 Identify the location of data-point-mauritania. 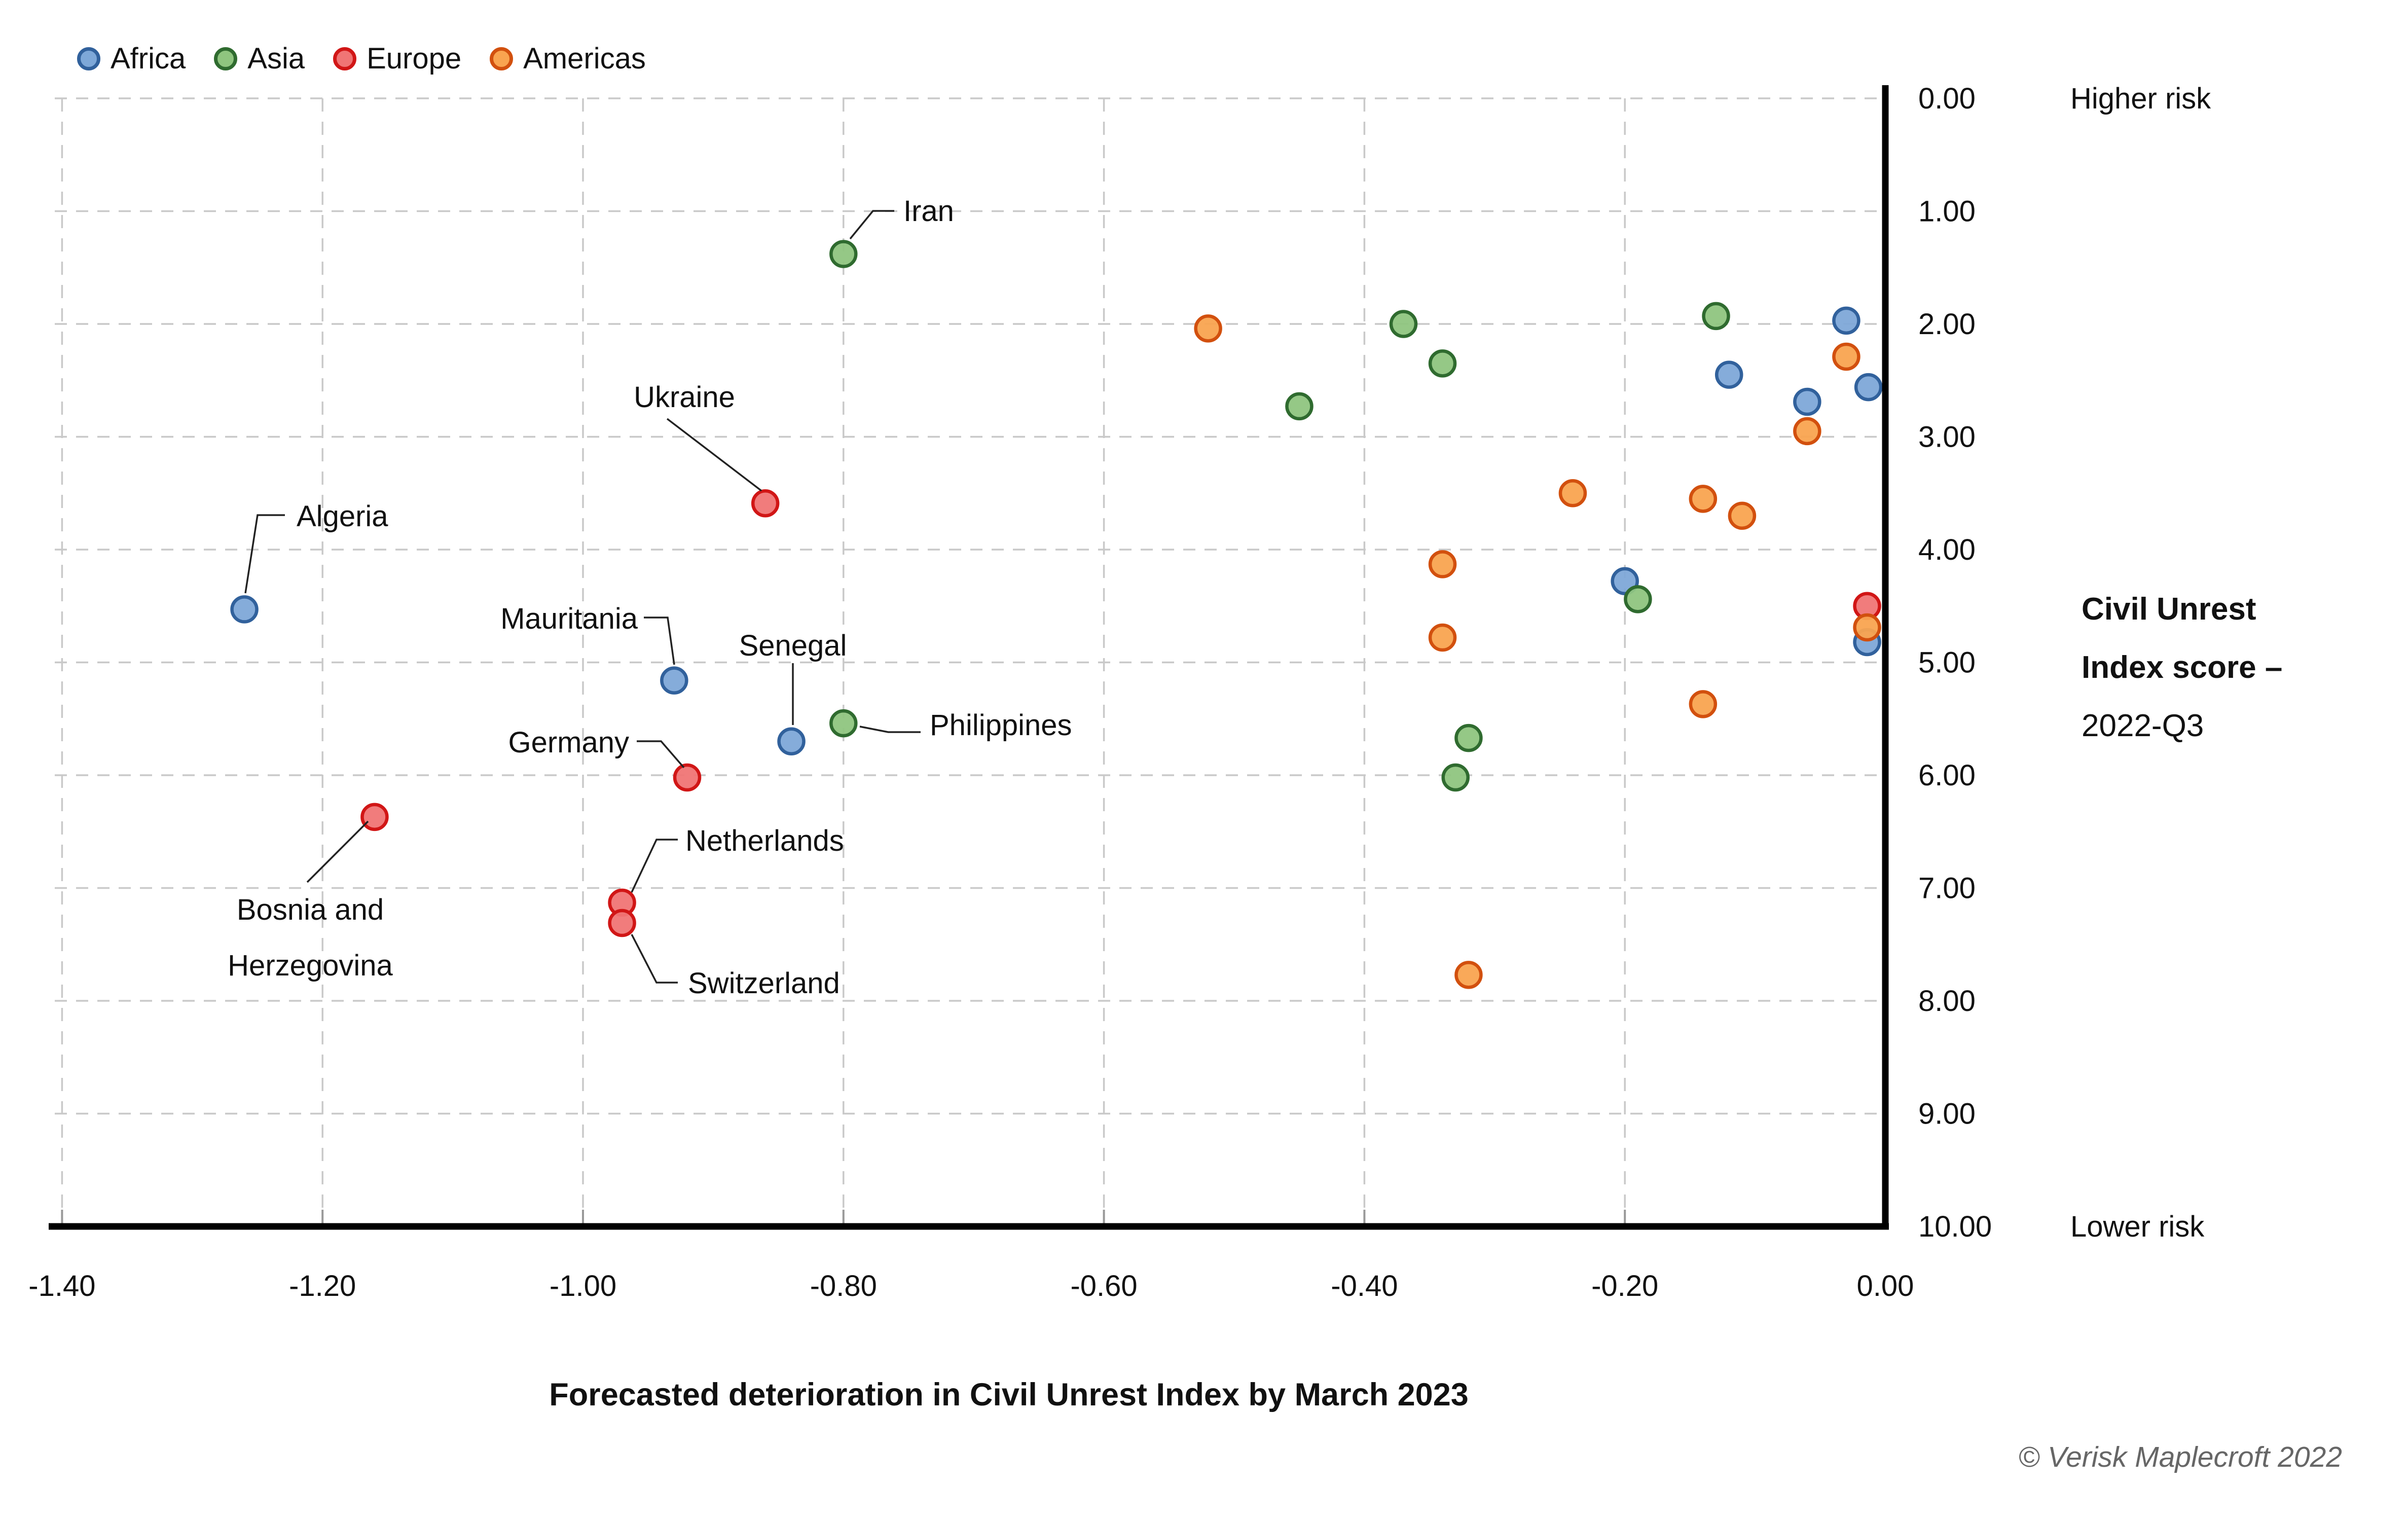
(674, 680).